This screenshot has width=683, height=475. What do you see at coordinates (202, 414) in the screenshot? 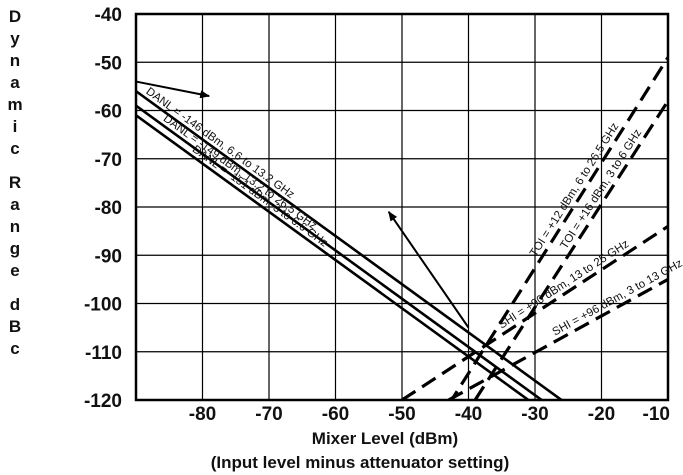
I see `x-tick-label: -80` at bounding box center [202, 414].